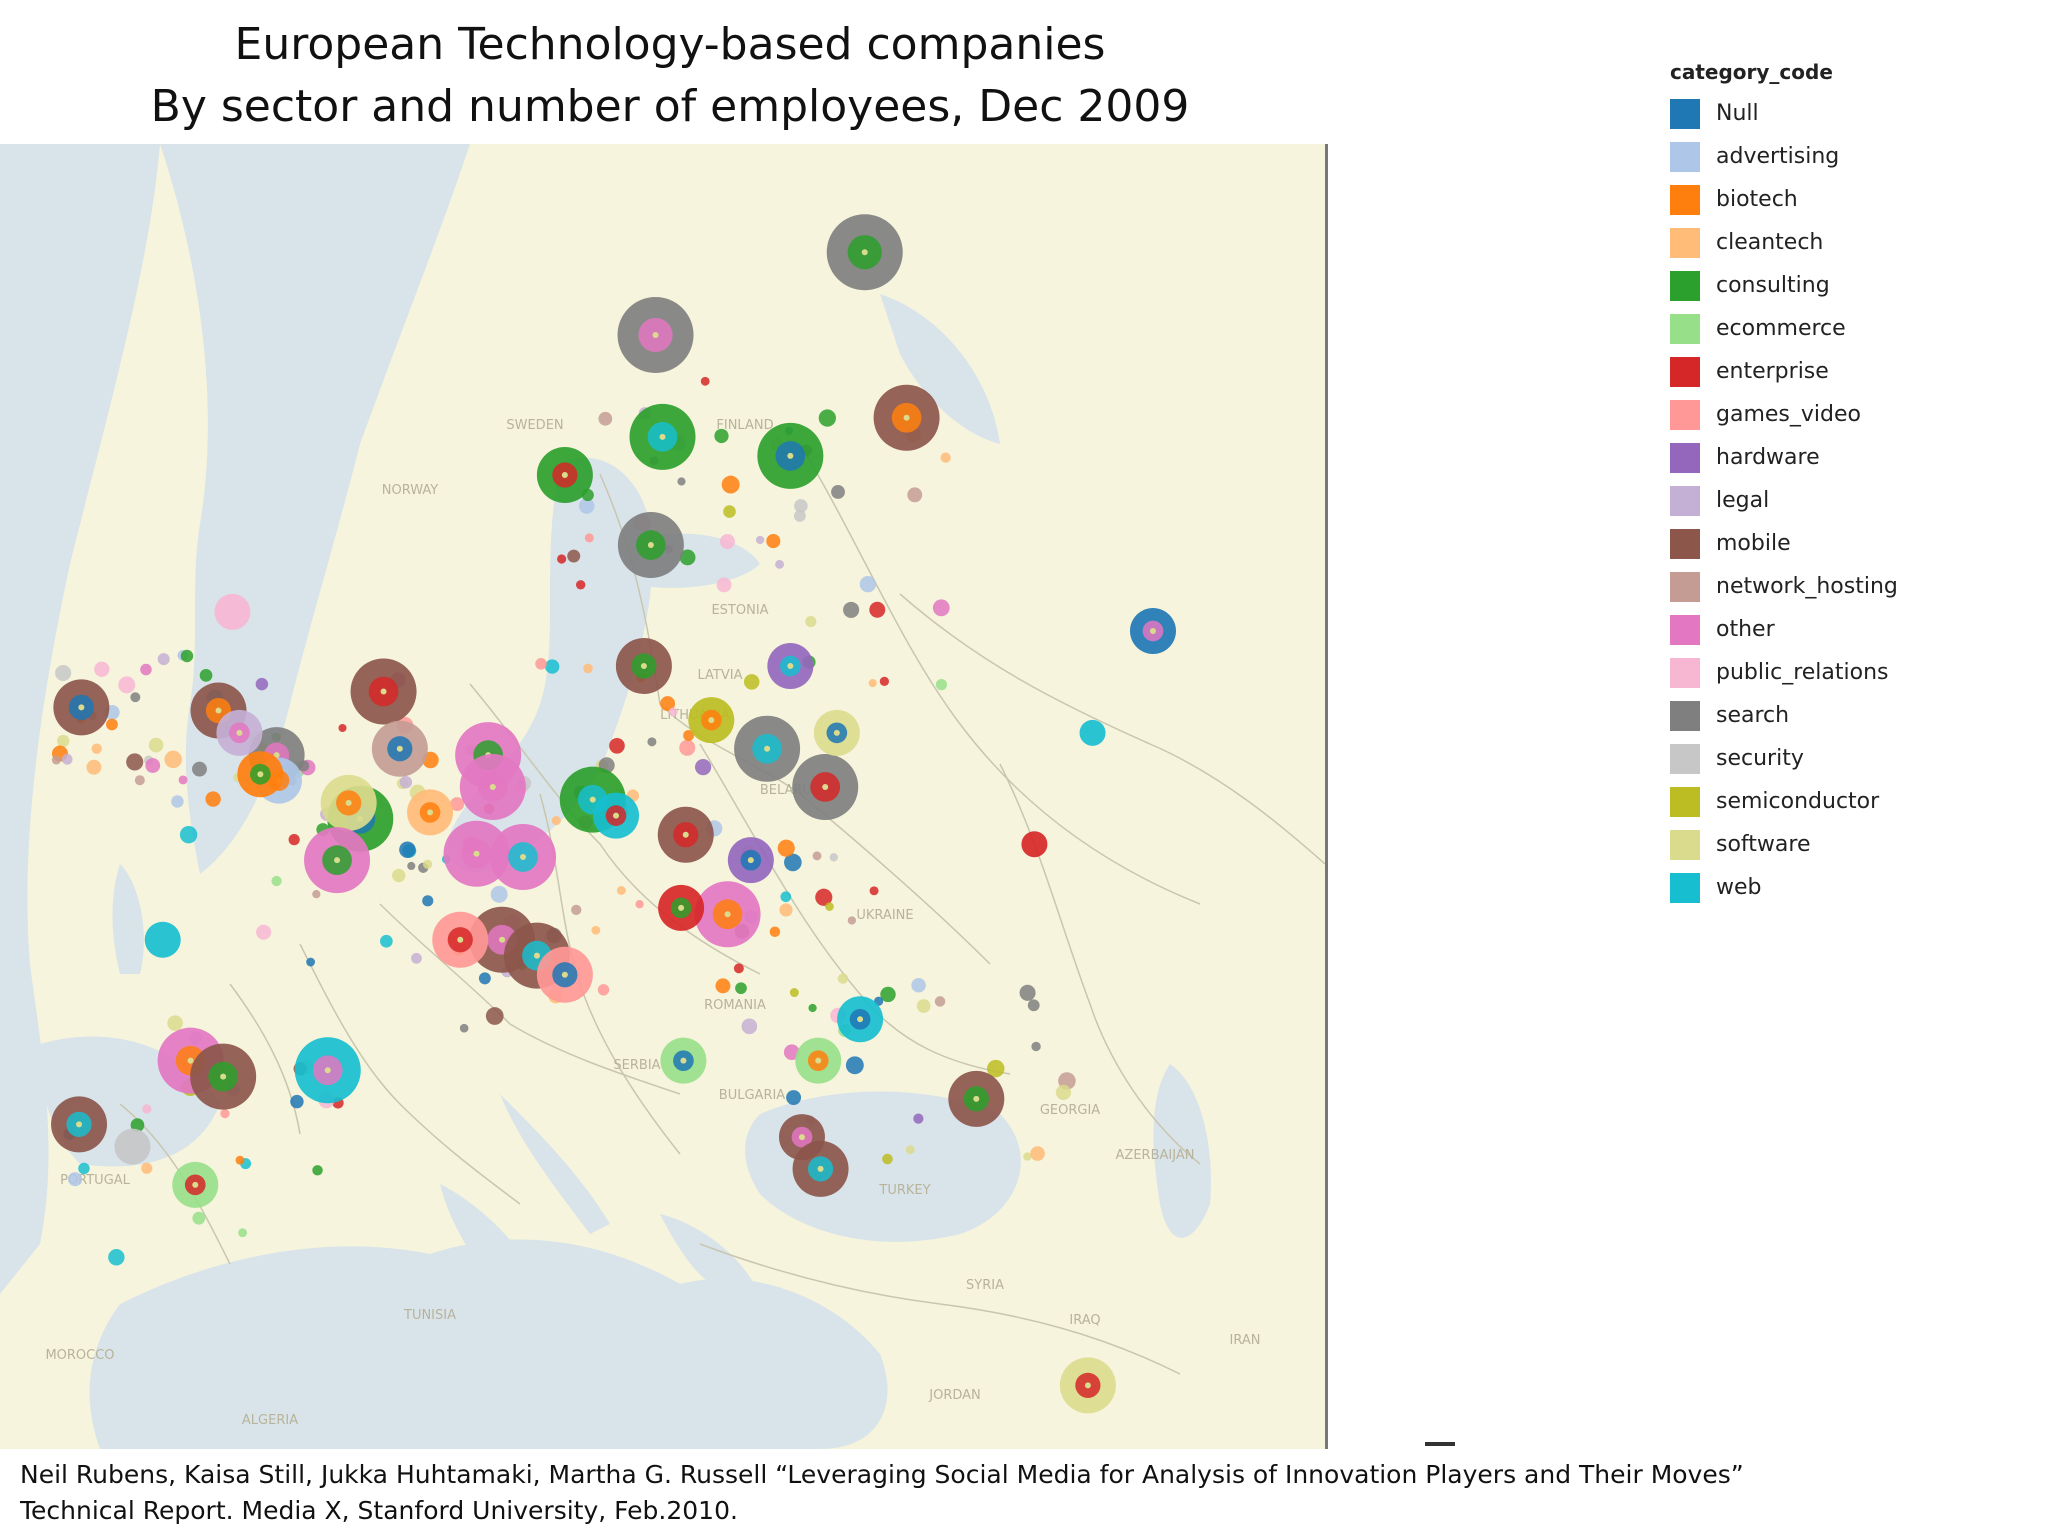 This screenshot has height=1536, width=2048. I want to click on legend-label: ecommerce, so click(1781, 328).